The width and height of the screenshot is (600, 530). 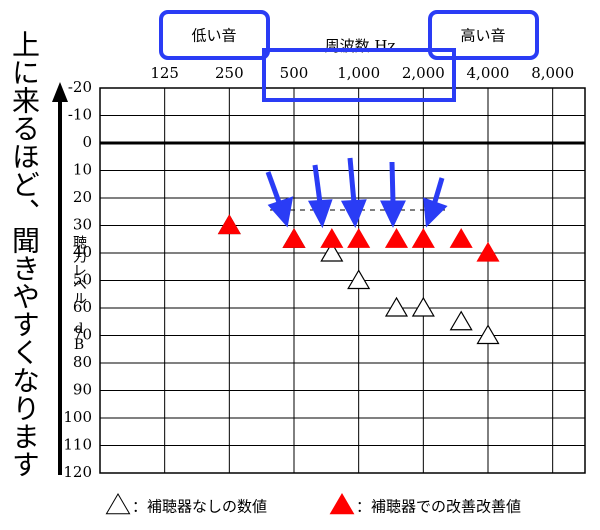 I want to click on legend-label: ：補聴器なしの数値, so click(x=199, y=507).